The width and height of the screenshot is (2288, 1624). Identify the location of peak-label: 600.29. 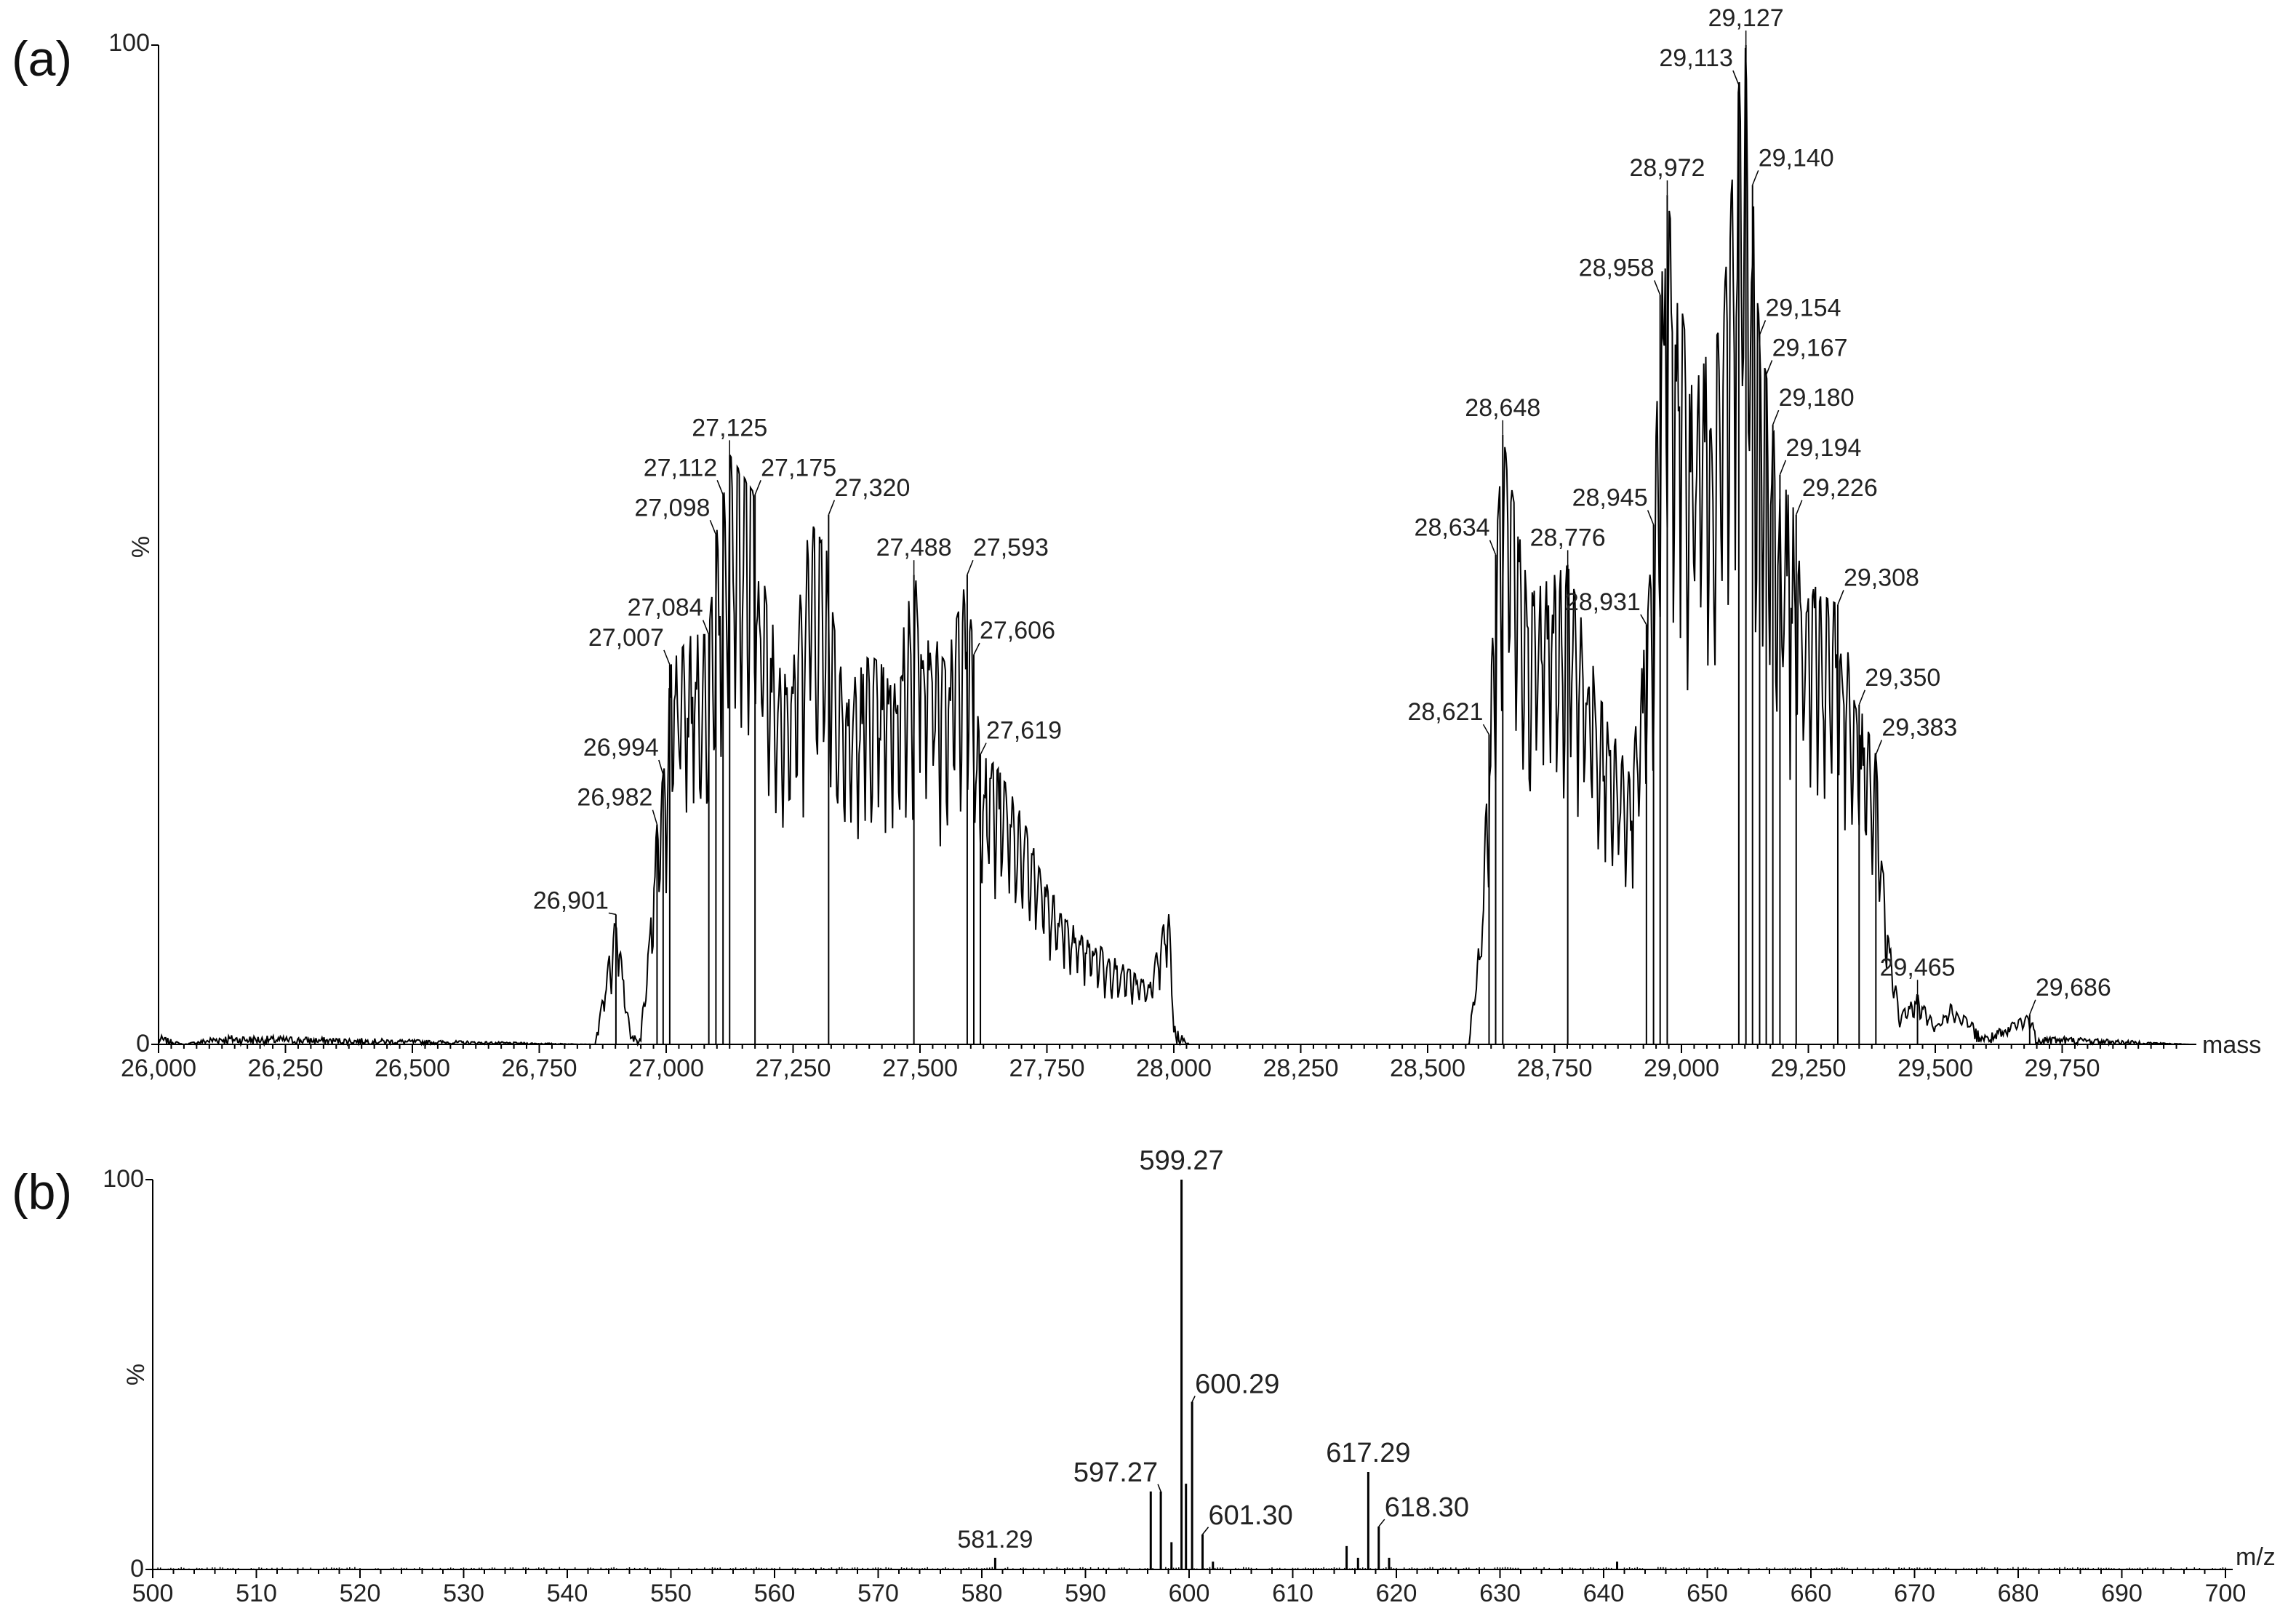
(1237, 1384).